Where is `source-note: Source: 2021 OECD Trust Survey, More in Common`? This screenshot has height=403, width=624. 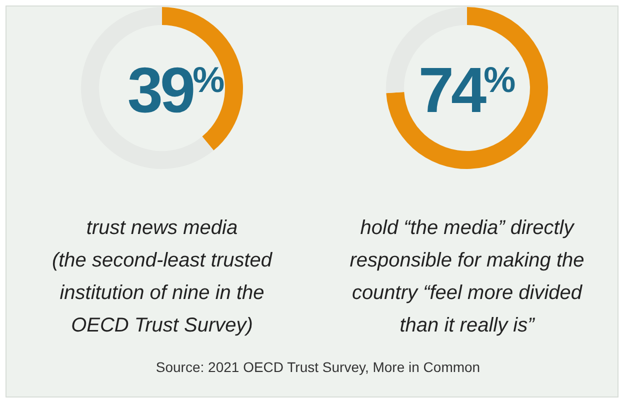 source-note: Source: 2021 OECD Trust Survey, More in Common is located at coordinates (318, 367).